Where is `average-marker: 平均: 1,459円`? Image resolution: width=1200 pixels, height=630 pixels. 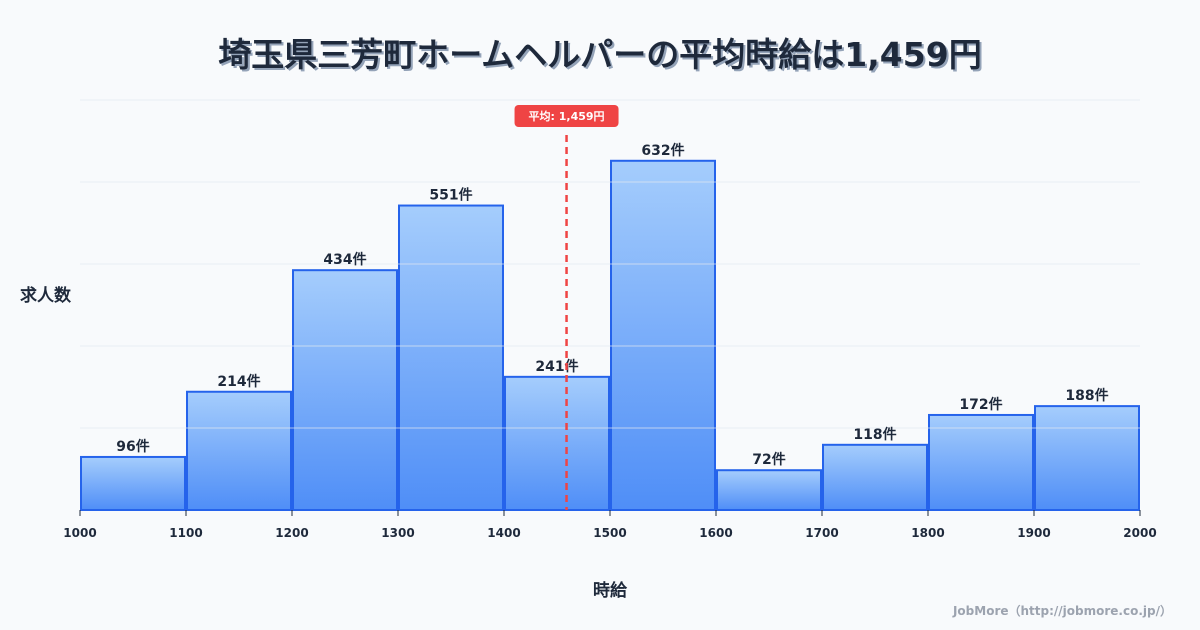 average-marker: 平均: 1,459円 is located at coordinates (566, 307).